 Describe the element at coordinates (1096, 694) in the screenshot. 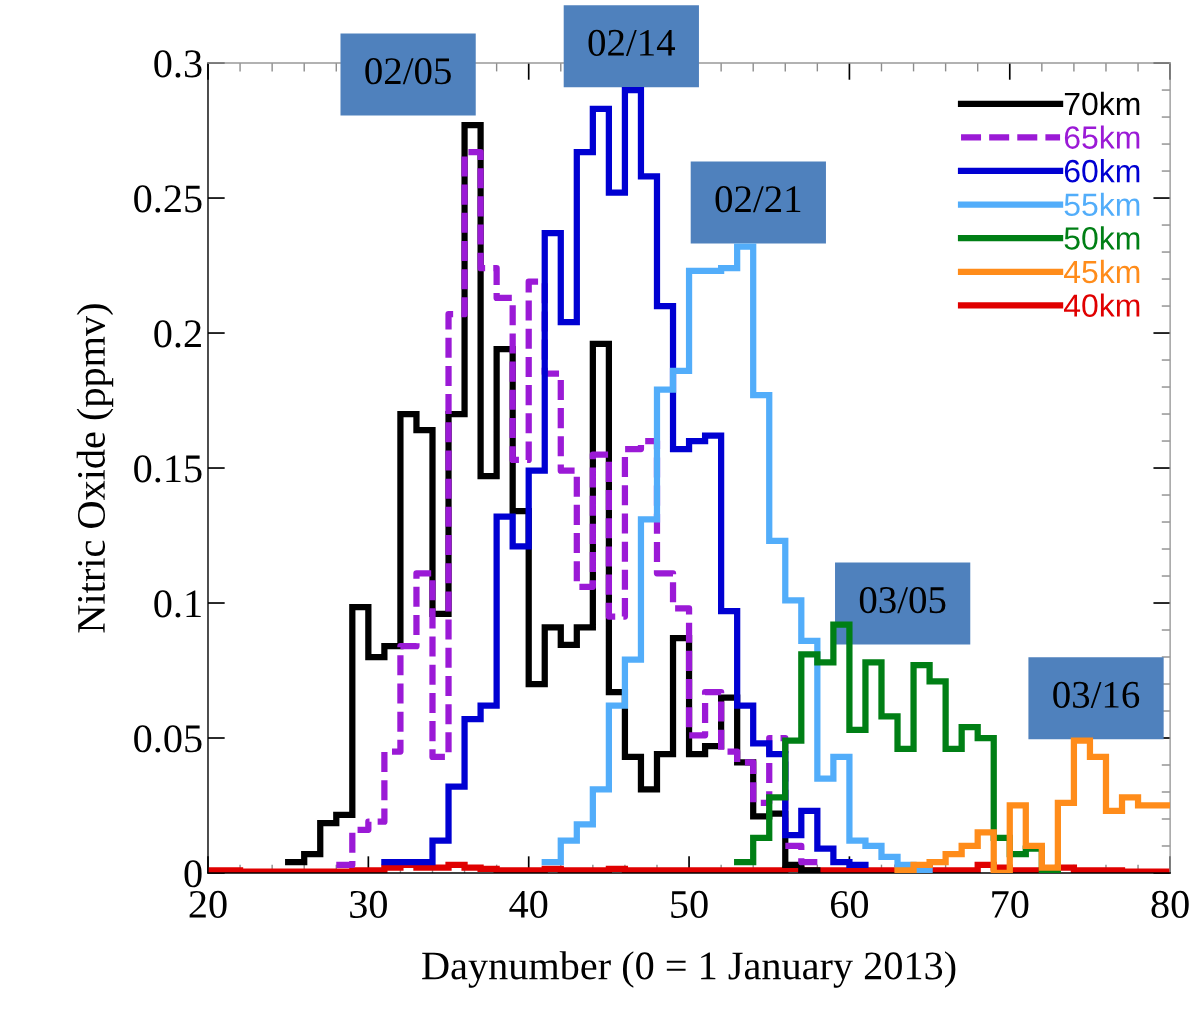

I see `annotation: 03/16` at that location.